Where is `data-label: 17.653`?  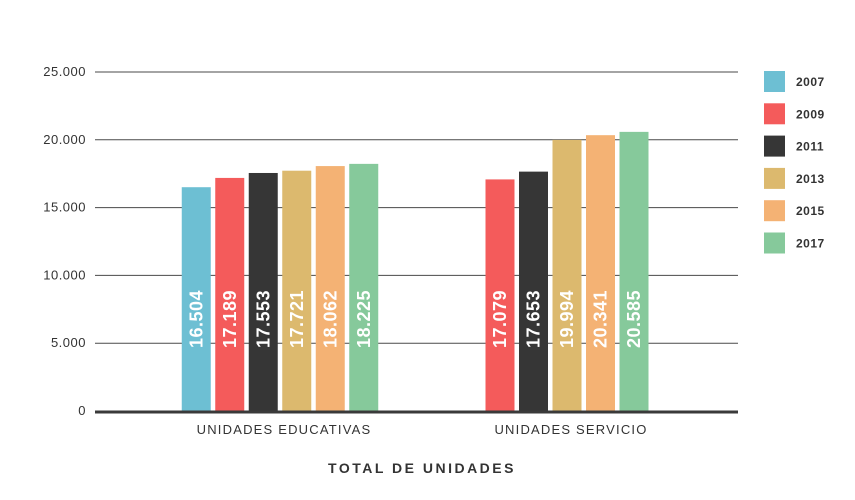 data-label: 17.653 is located at coordinates (534, 319).